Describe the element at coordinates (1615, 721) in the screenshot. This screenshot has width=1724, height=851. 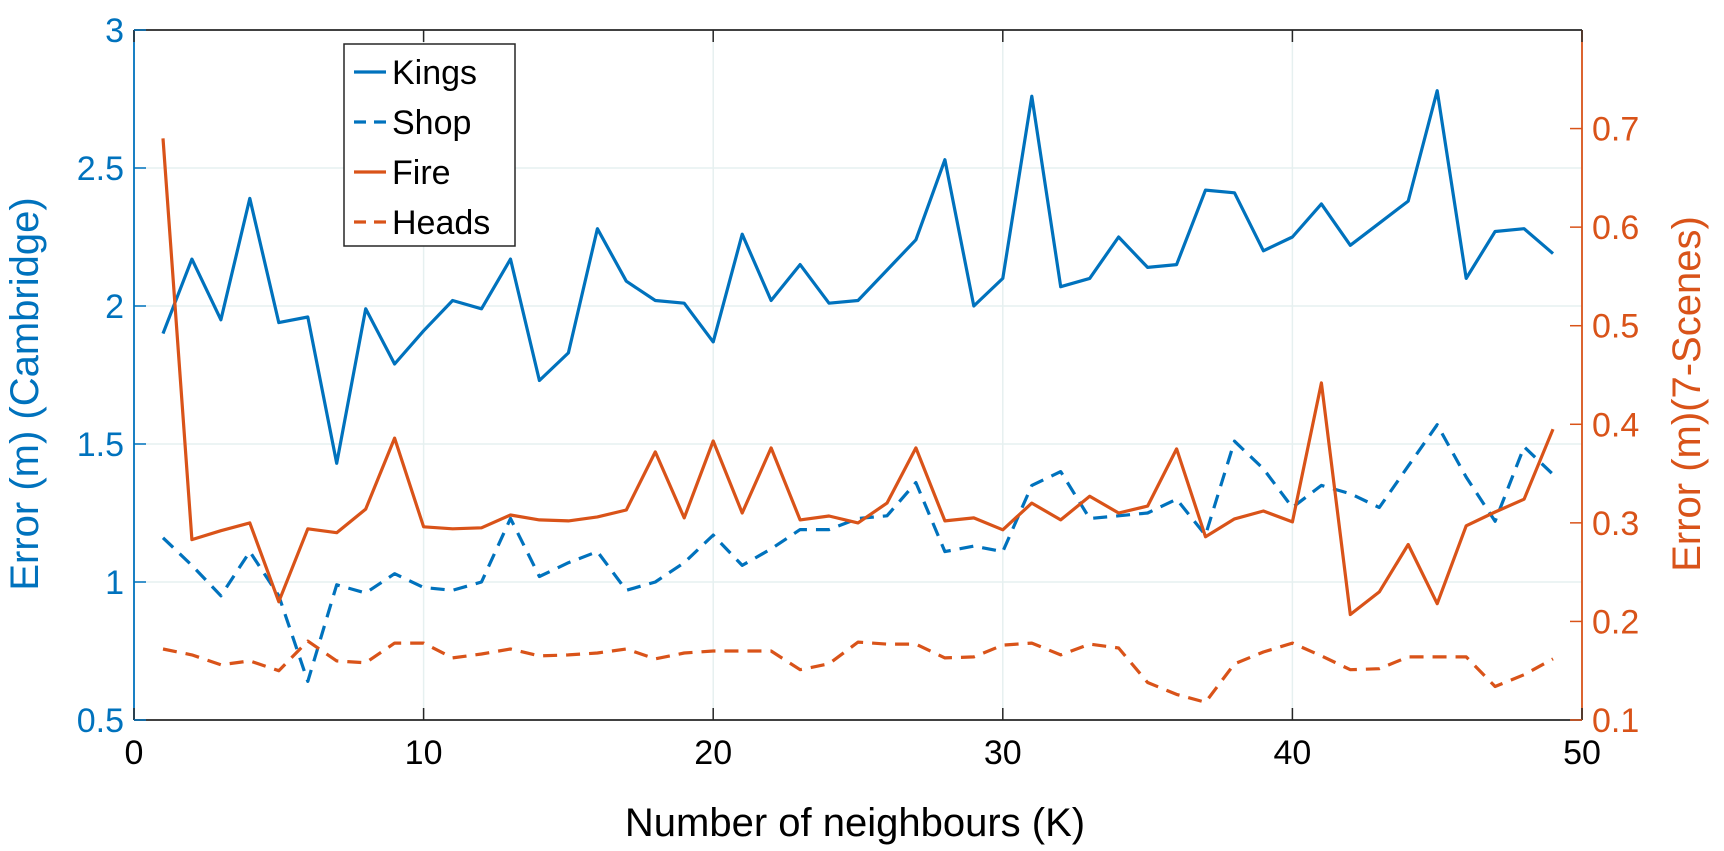
I see `y-right-tick-label: 0.1` at that location.